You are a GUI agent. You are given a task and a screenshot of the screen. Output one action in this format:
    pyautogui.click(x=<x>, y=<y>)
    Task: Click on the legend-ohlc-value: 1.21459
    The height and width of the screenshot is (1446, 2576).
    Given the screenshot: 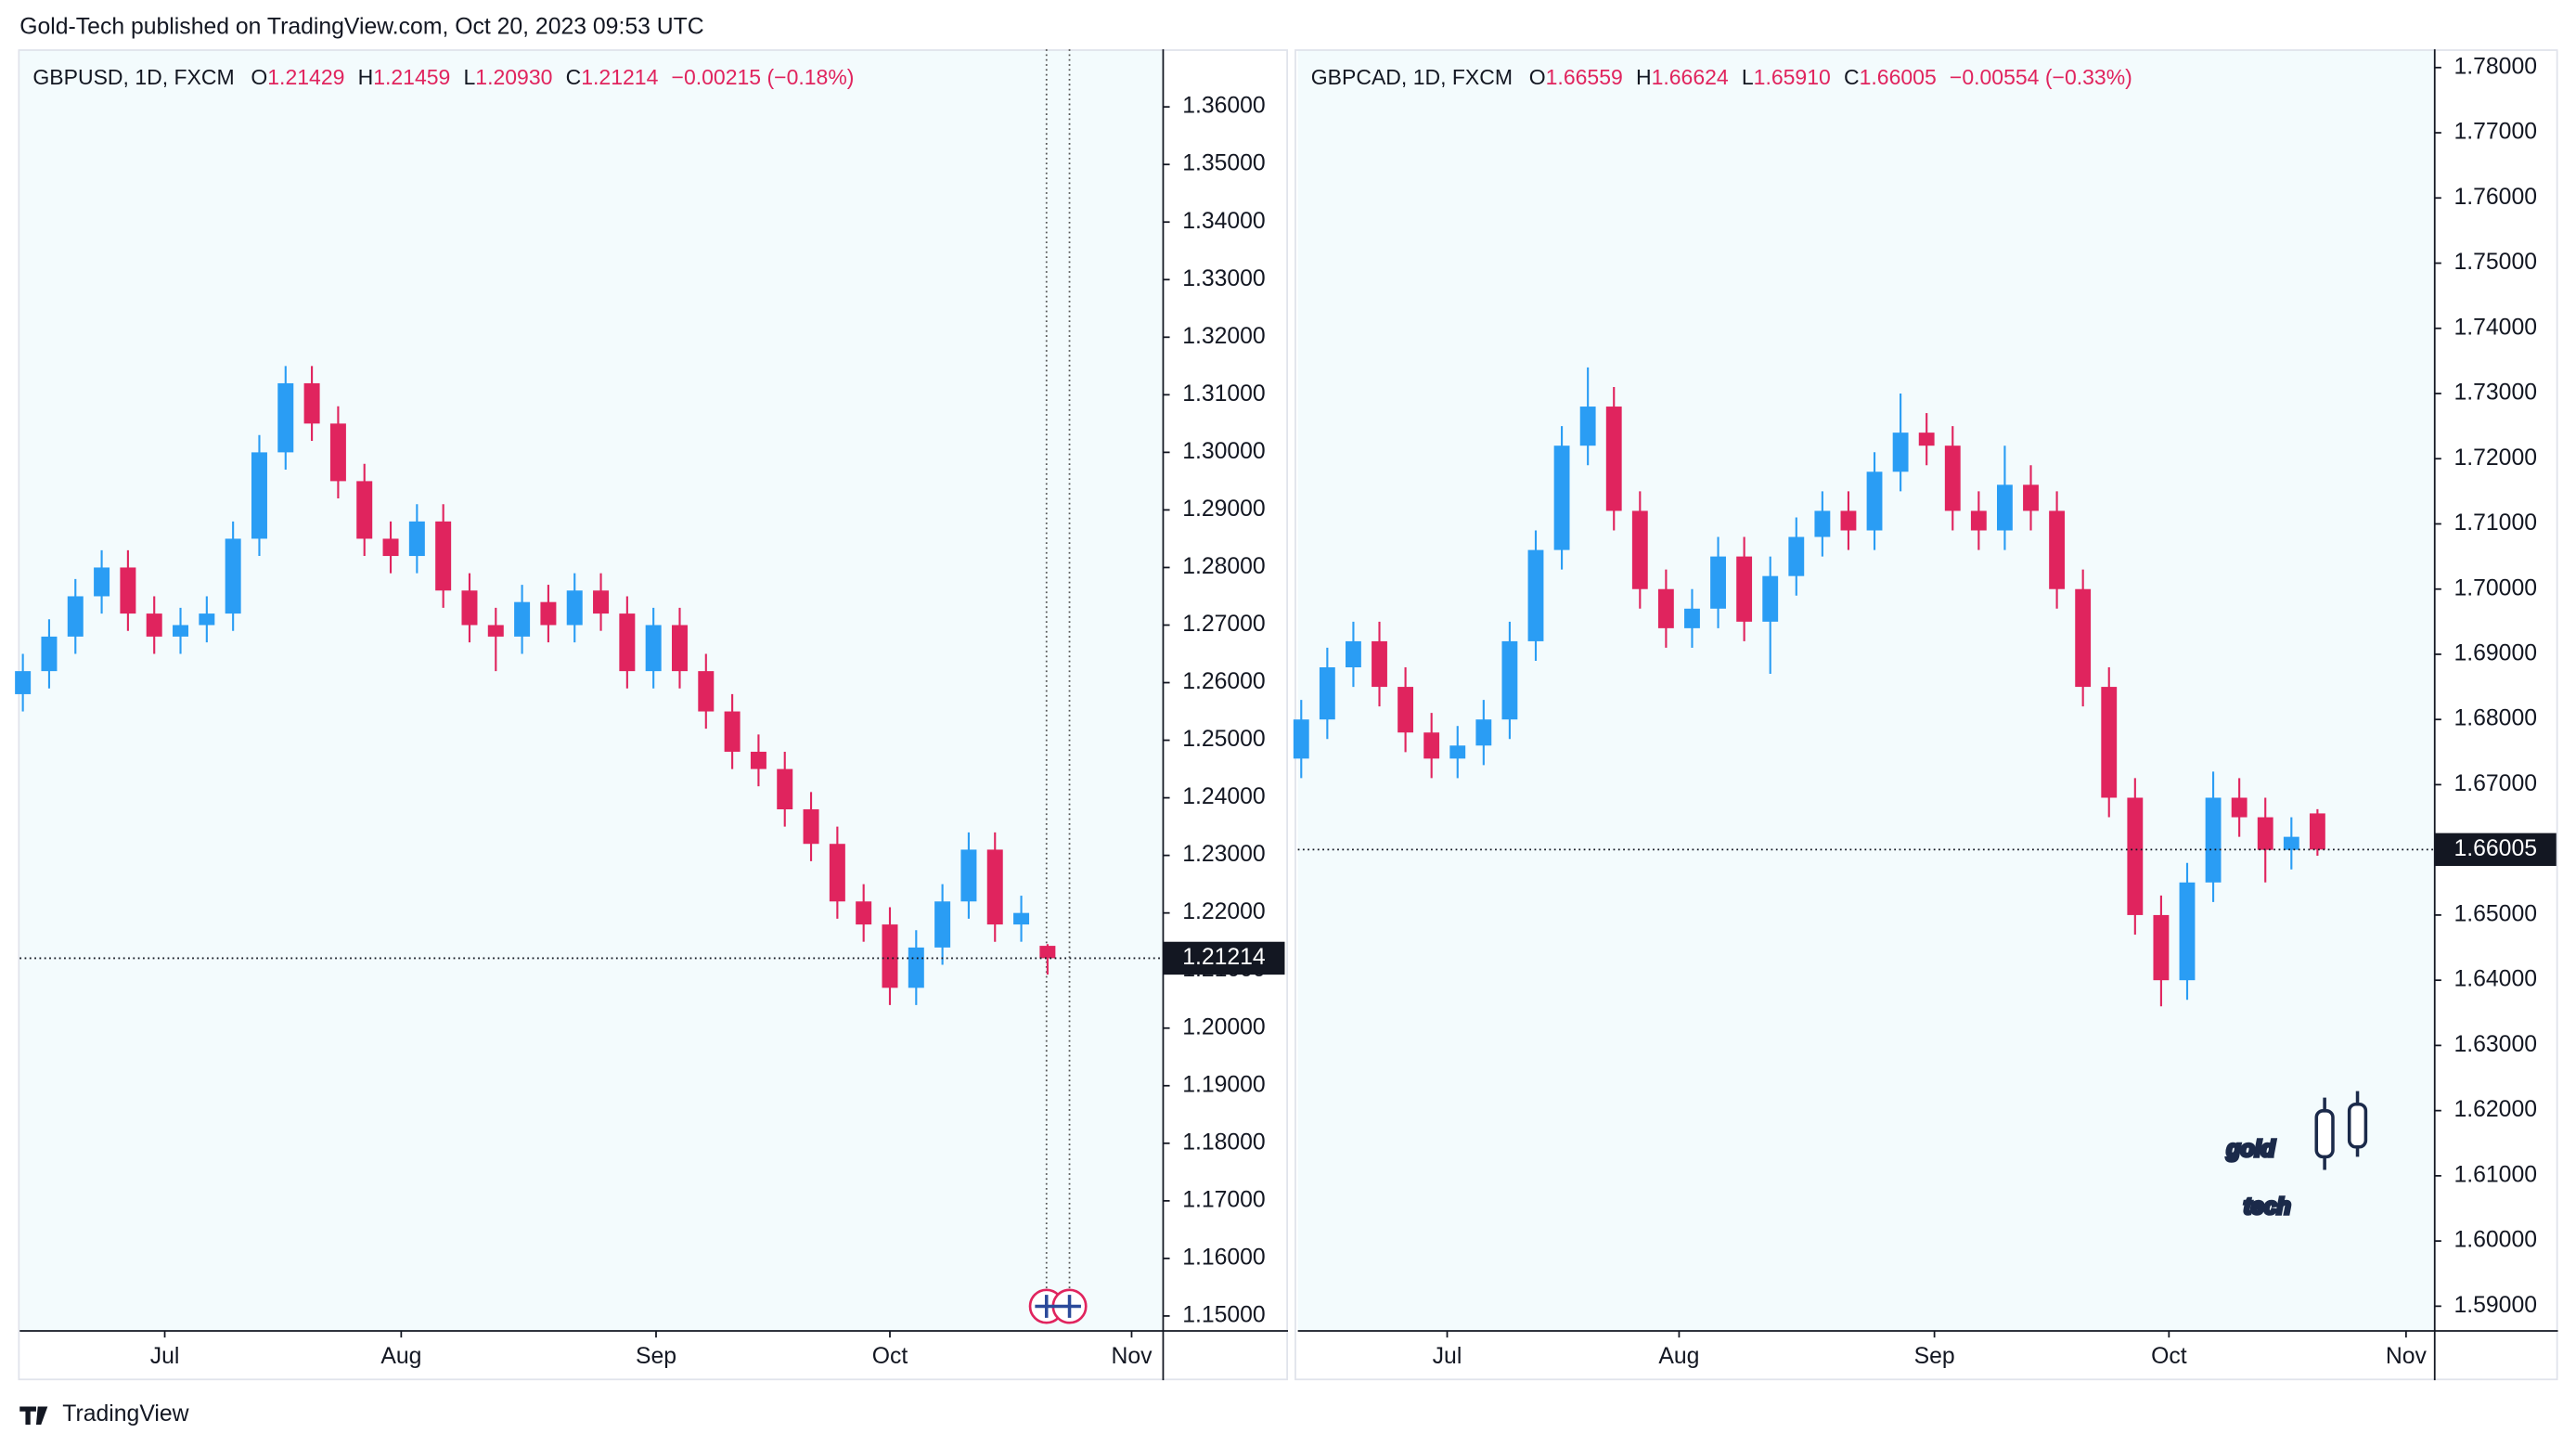 What is the action you would take?
    pyautogui.click(x=412, y=77)
    